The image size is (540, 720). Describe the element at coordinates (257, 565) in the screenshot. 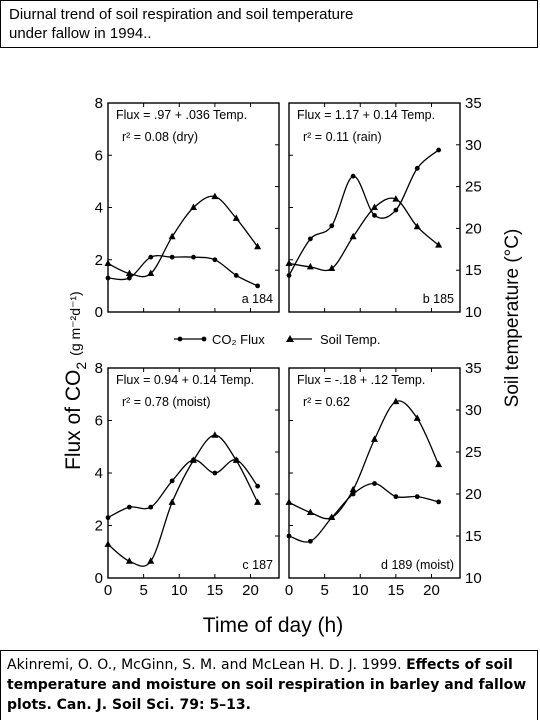

I see `panel-label: c 187` at that location.